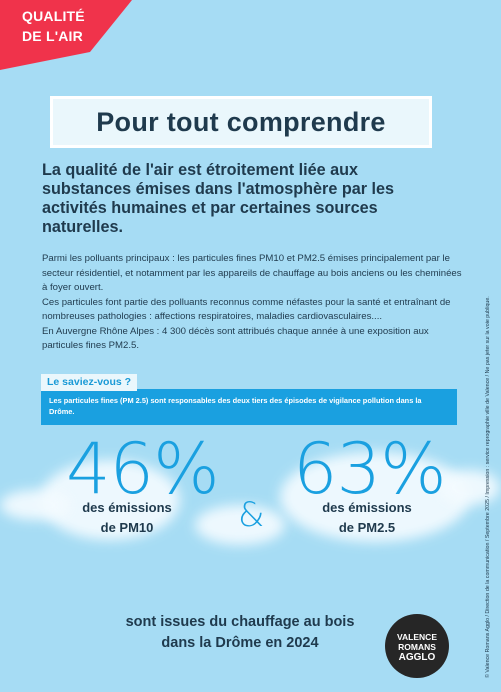  Describe the element at coordinates (370, 469) in the screenshot. I see `stat-pm25-value: 63%` at that location.